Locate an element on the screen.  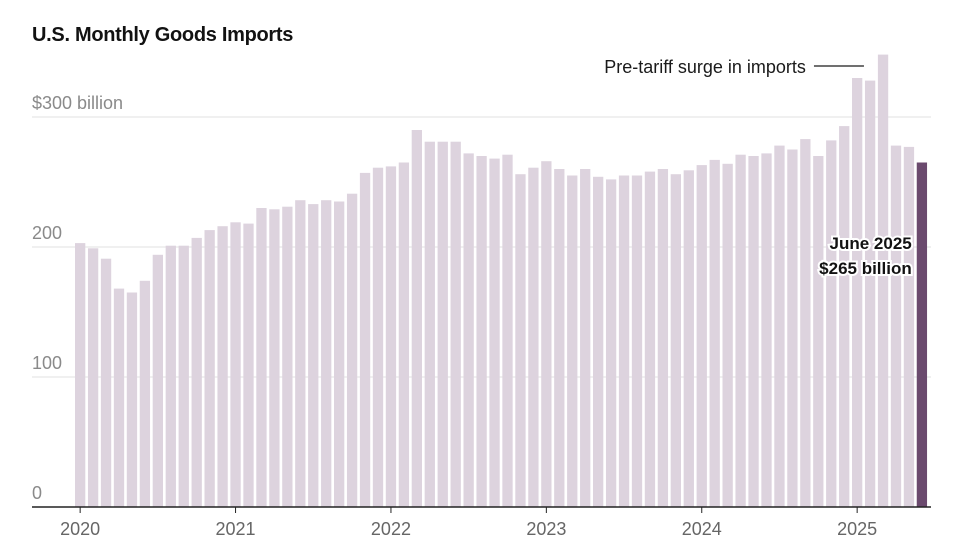
x-tick-label: 2021 is located at coordinates (236, 529).